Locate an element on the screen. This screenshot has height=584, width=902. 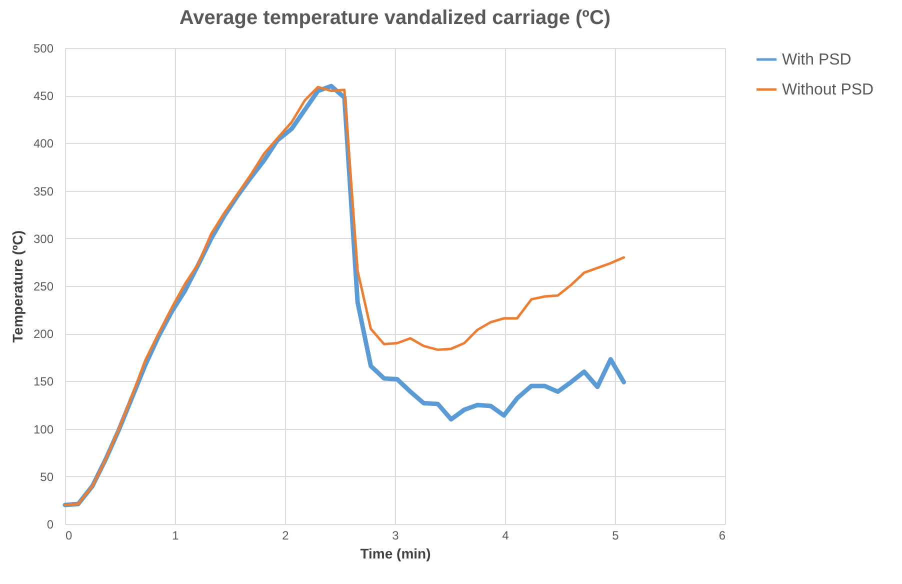
chart-title: Average temperature vandalized carriage (ºC) is located at coordinates (395, 18).